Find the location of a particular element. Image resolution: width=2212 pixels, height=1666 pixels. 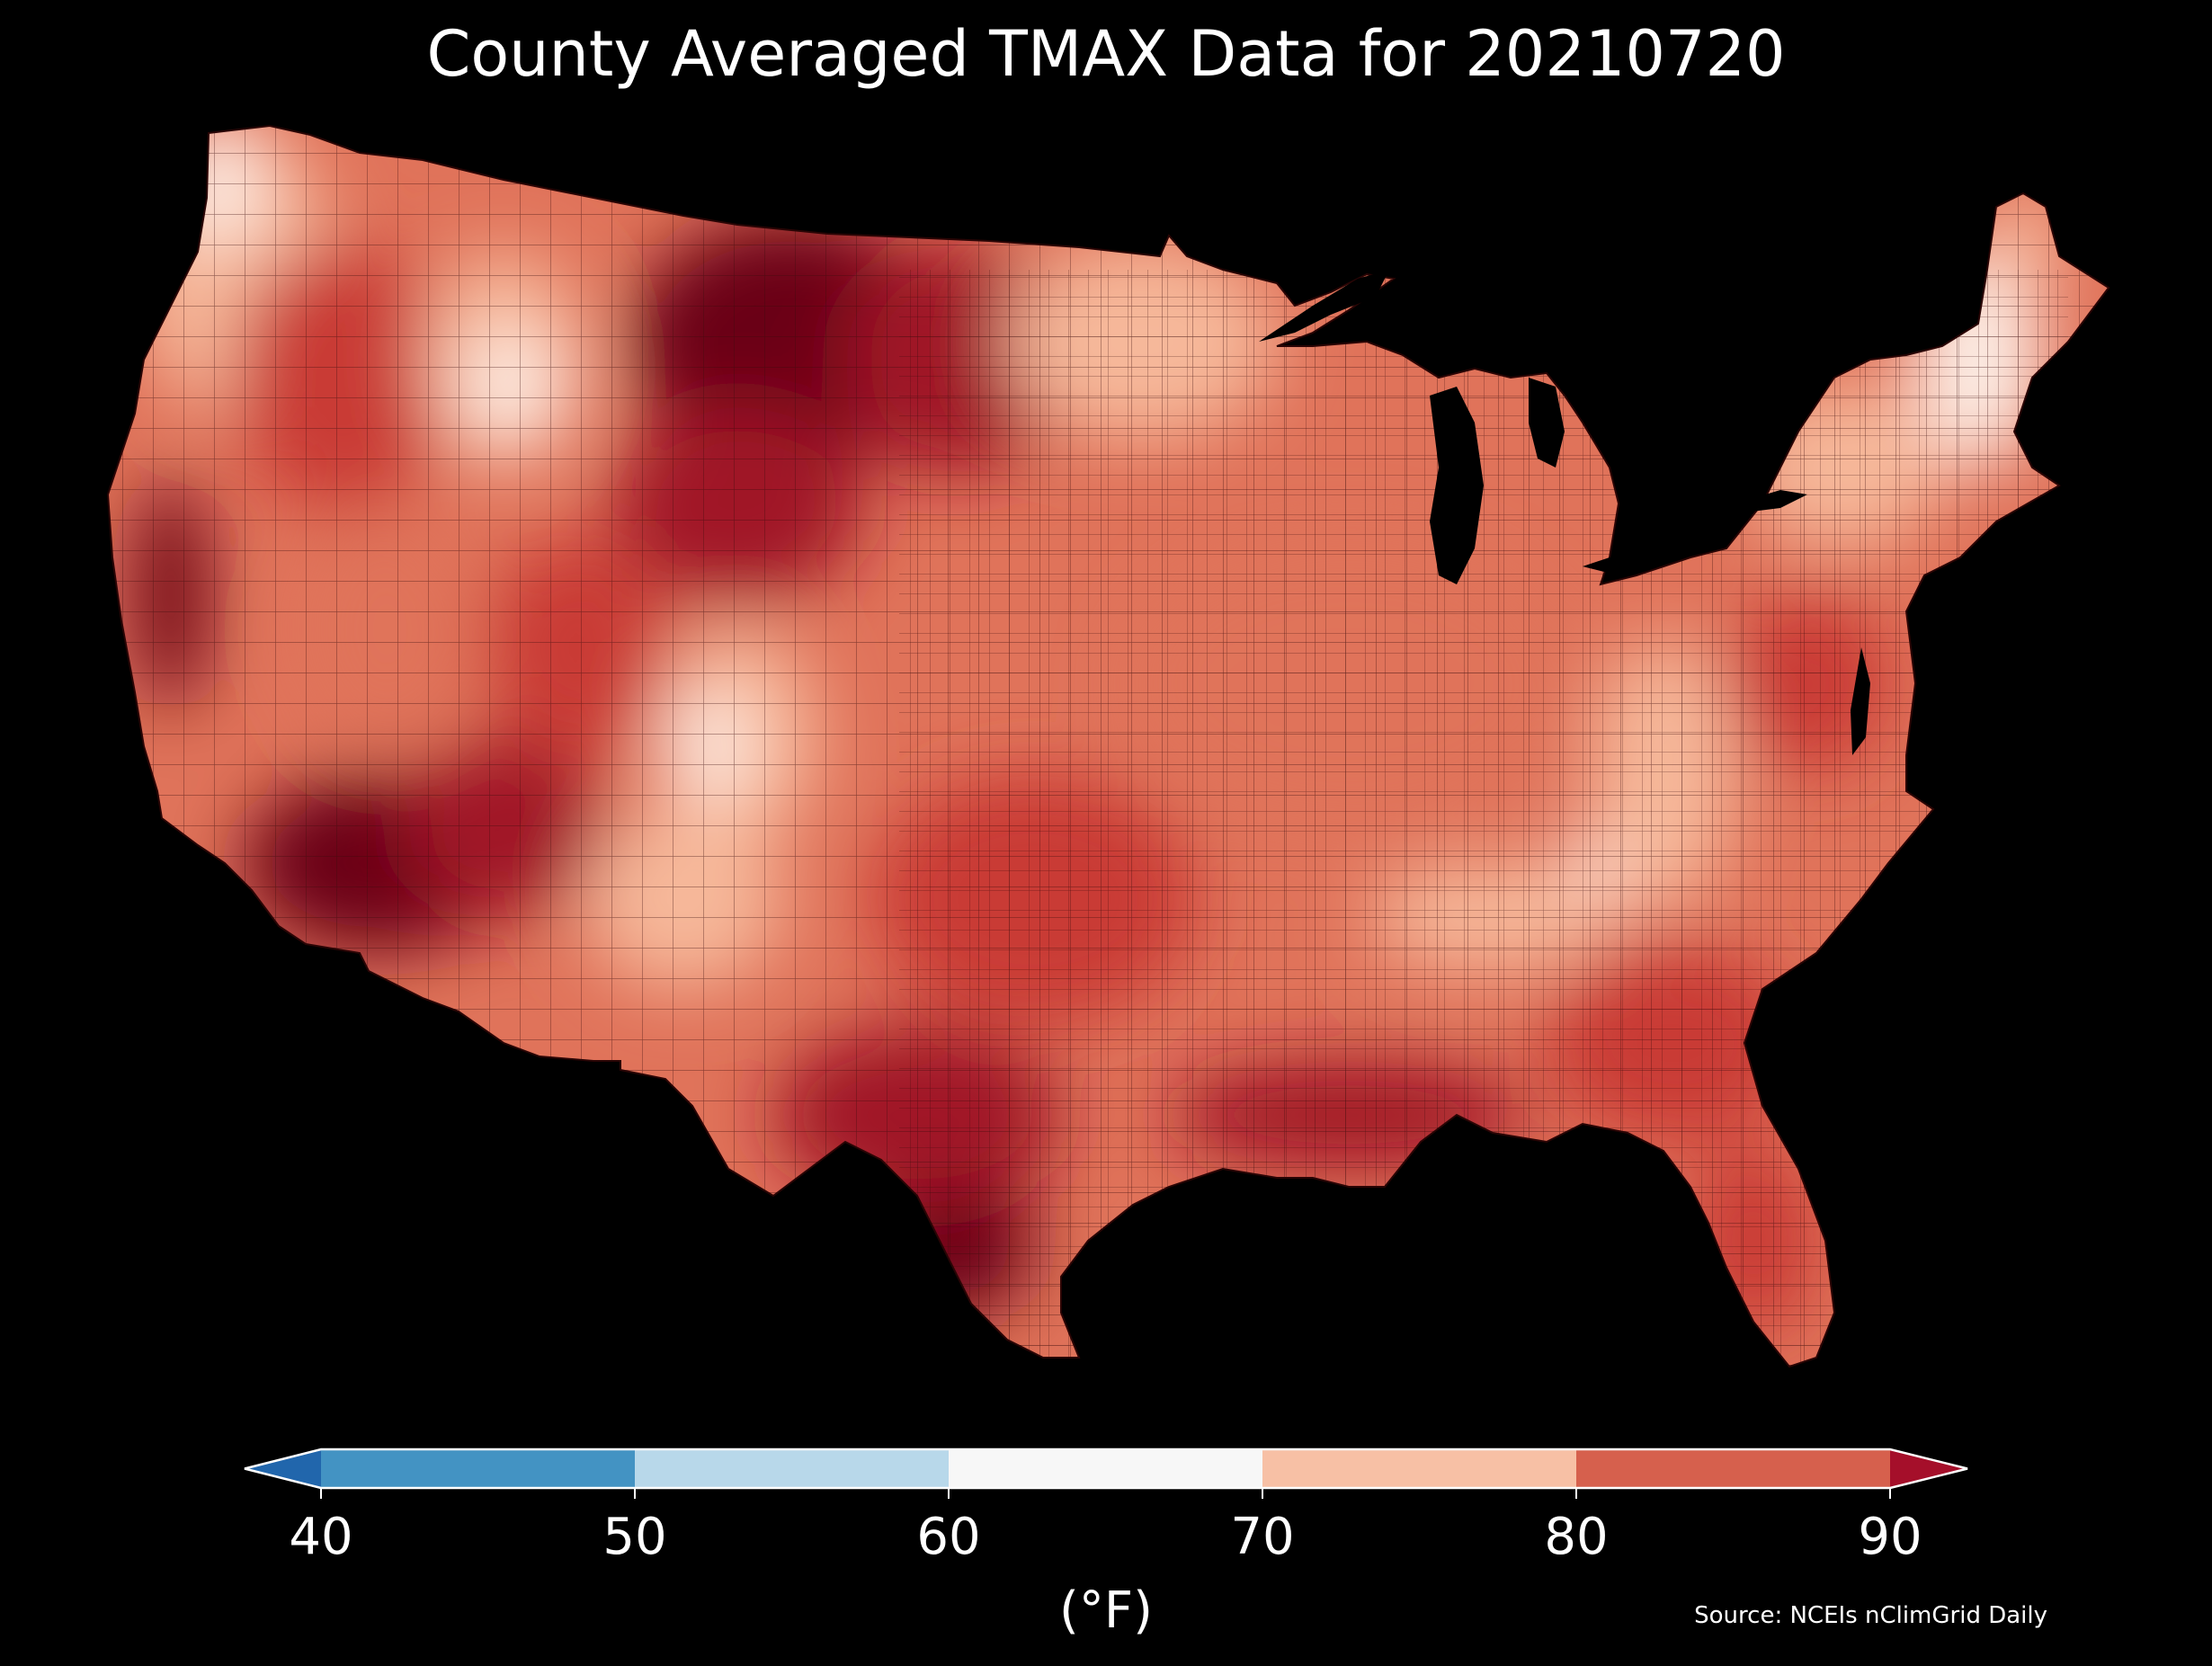

colorbar-tick-80: 80 is located at coordinates (1576, 1537).